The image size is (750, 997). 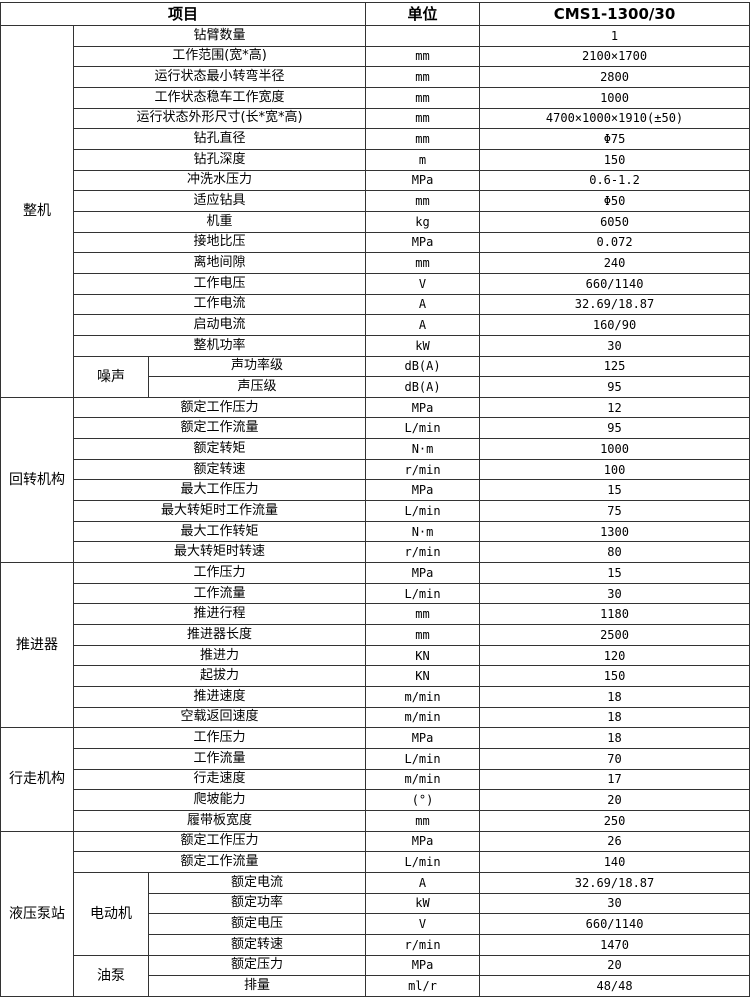 I want to click on item-name: 钻孔直径, so click(x=219, y=139).